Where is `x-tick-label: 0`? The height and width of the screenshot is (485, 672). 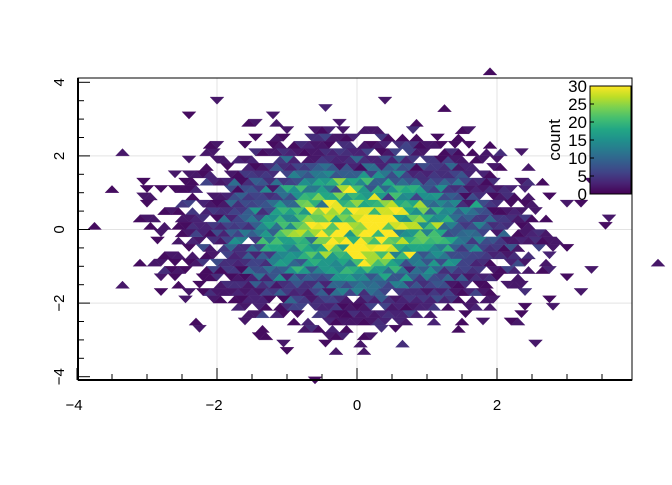 x-tick-label: 0 is located at coordinates (357, 405).